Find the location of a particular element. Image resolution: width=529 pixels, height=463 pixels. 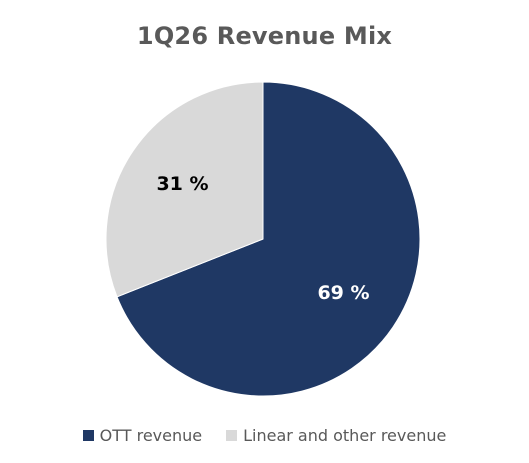

legend-swatch-linear is located at coordinates (232, 435).